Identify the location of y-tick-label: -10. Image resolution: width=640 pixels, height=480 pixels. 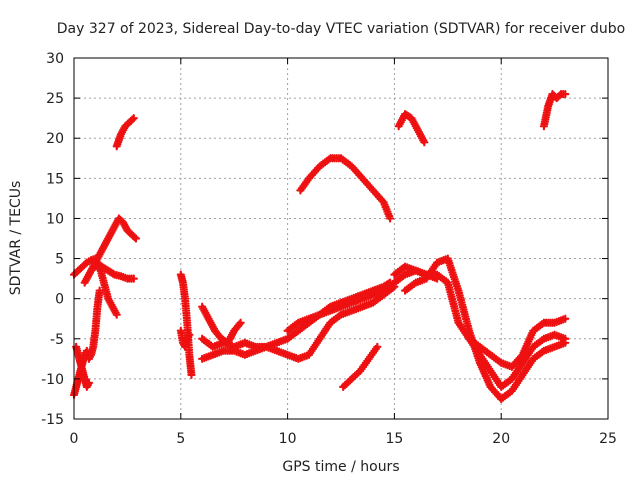
(52, 380).